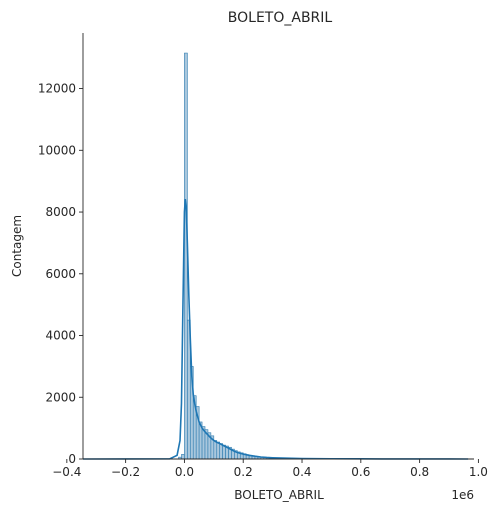 The height and width of the screenshot is (512, 490). Describe the element at coordinates (60, 274) in the screenshot. I see `y-tick-label-3: 6000` at that location.